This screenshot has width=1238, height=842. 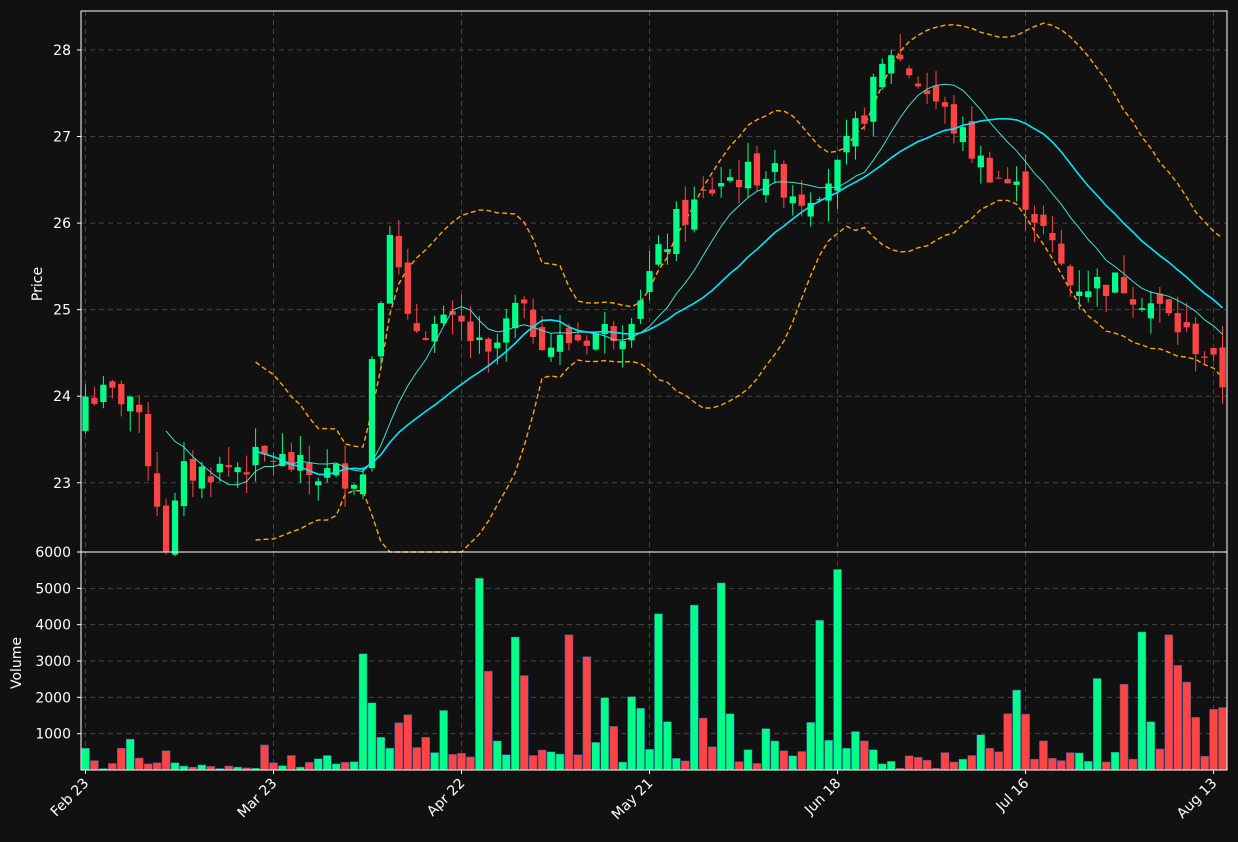 I want to click on volume-tick-label: 6000, so click(x=53, y=553).